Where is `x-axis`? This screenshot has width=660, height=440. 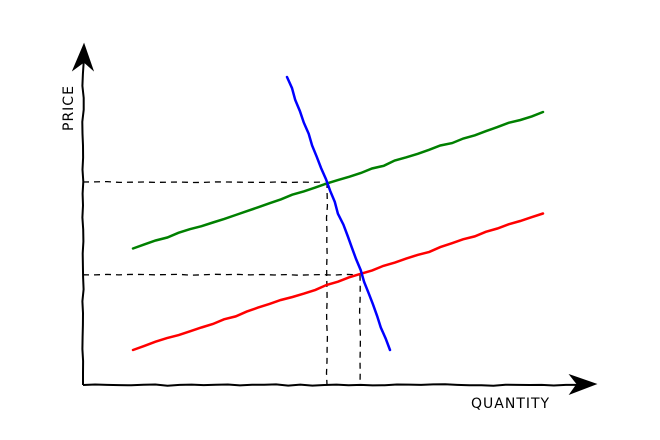
x-axis is located at coordinates (336, 385).